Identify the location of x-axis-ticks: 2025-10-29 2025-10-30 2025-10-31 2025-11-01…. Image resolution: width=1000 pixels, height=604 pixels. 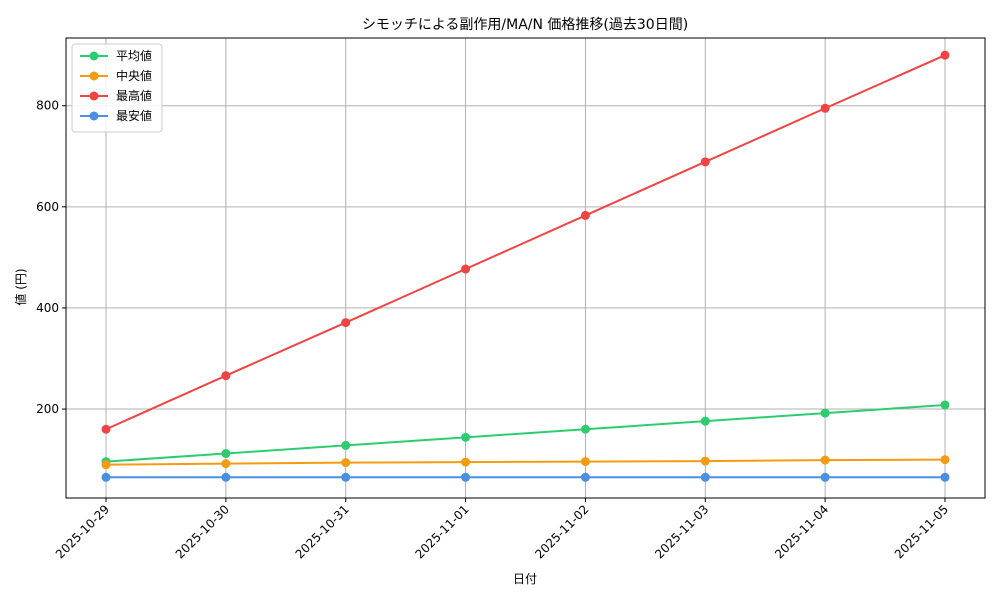
(502, 529).